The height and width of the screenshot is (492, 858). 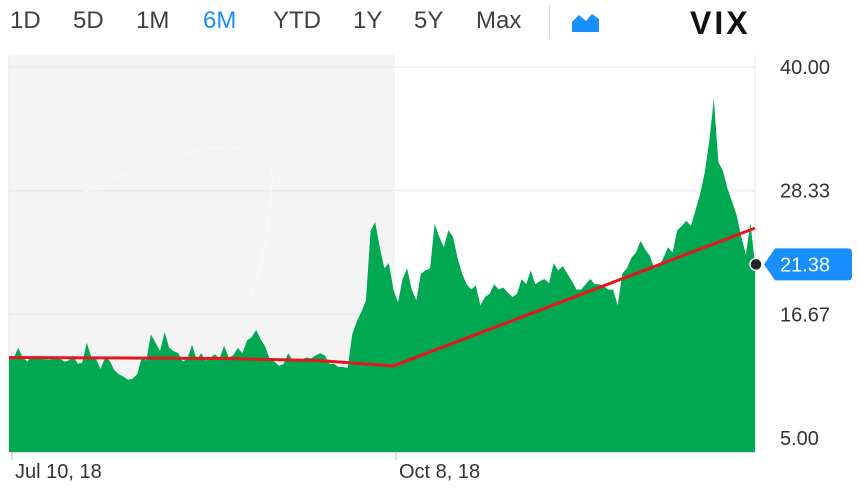 What do you see at coordinates (805, 265) in the screenshot?
I see `current-price-text: 21.38` at bounding box center [805, 265].